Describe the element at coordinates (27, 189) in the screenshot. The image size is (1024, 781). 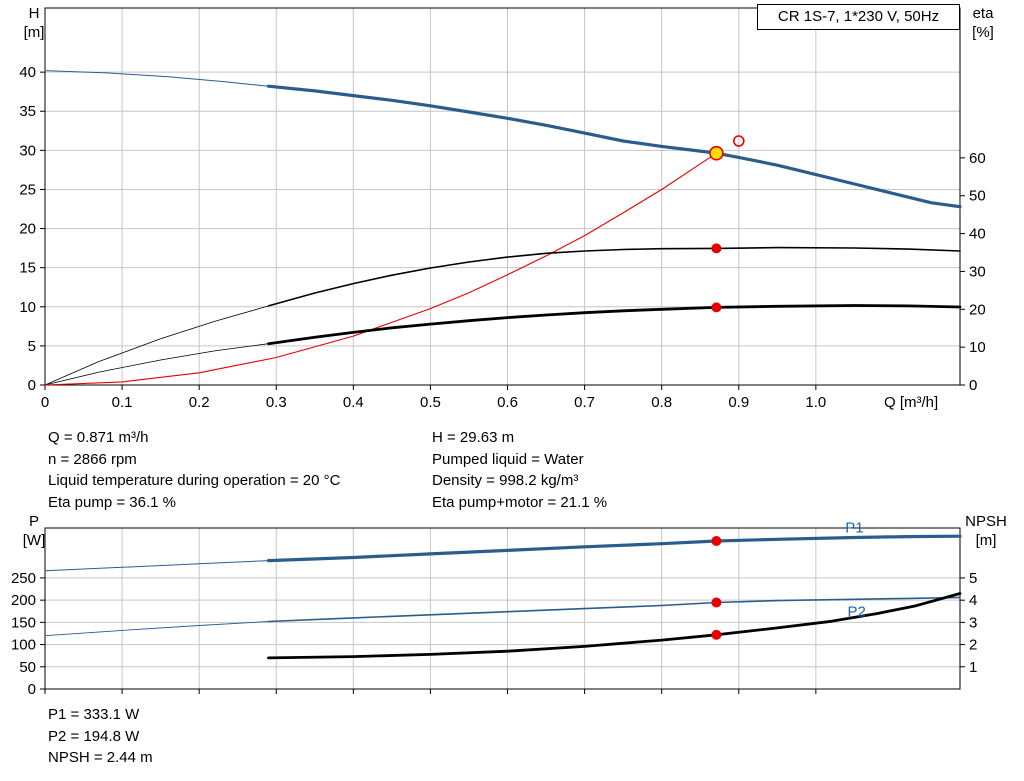
I see `left-tick-label: 25` at that location.